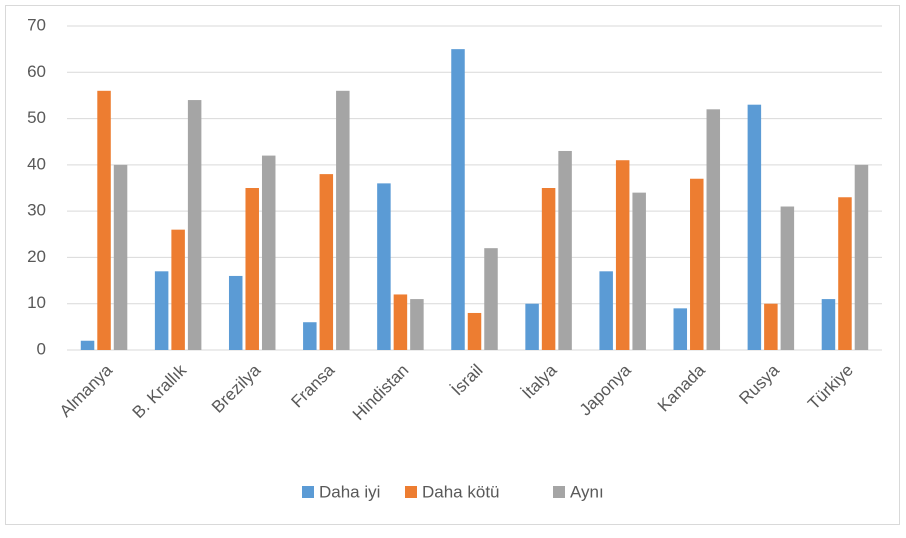 The height and width of the screenshot is (538, 906). Describe the element at coordinates (349, 491) in the screenshot. I see `legend-label: Daha iyi` at that location.